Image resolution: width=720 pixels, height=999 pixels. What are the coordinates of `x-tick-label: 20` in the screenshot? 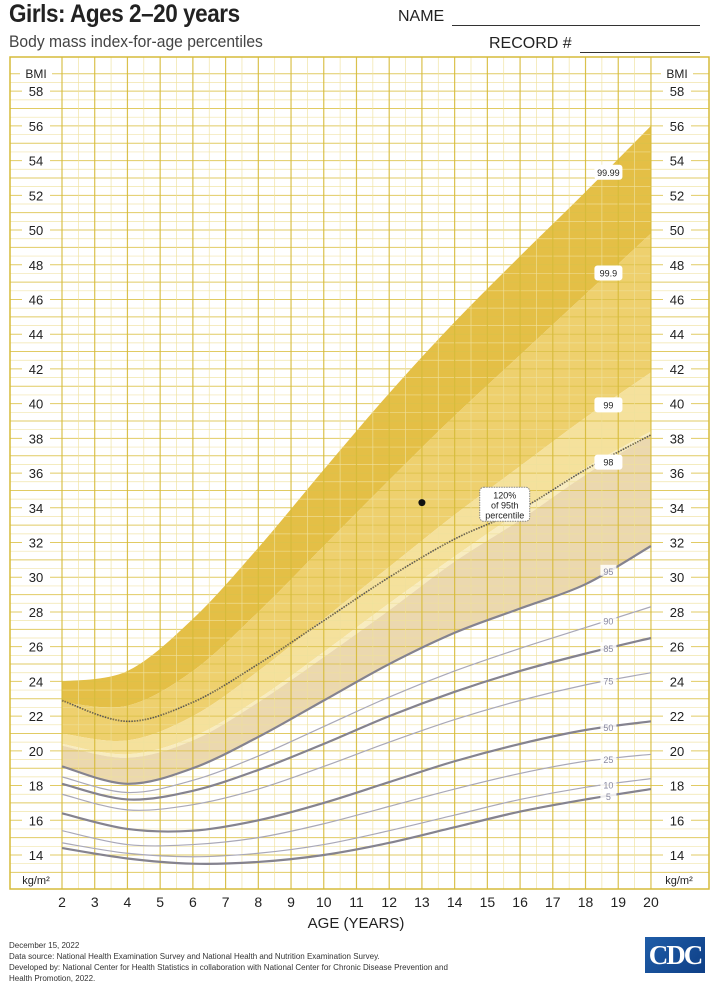 It's located at (651, 902).